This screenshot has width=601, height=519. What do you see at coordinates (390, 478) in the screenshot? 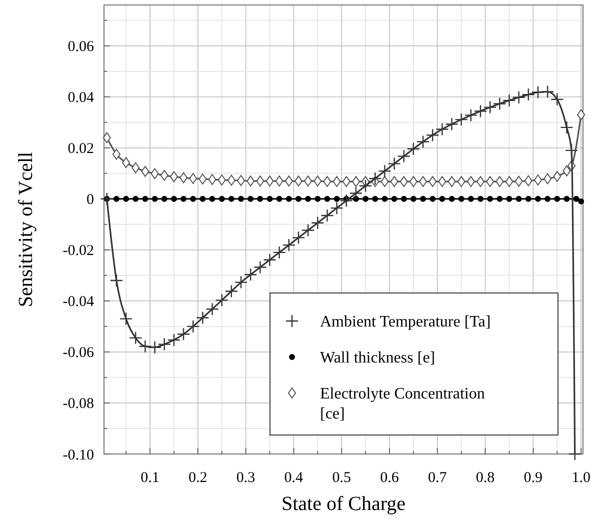
I see `x-tick-label: 0.6` at bounding box center [390, 478].